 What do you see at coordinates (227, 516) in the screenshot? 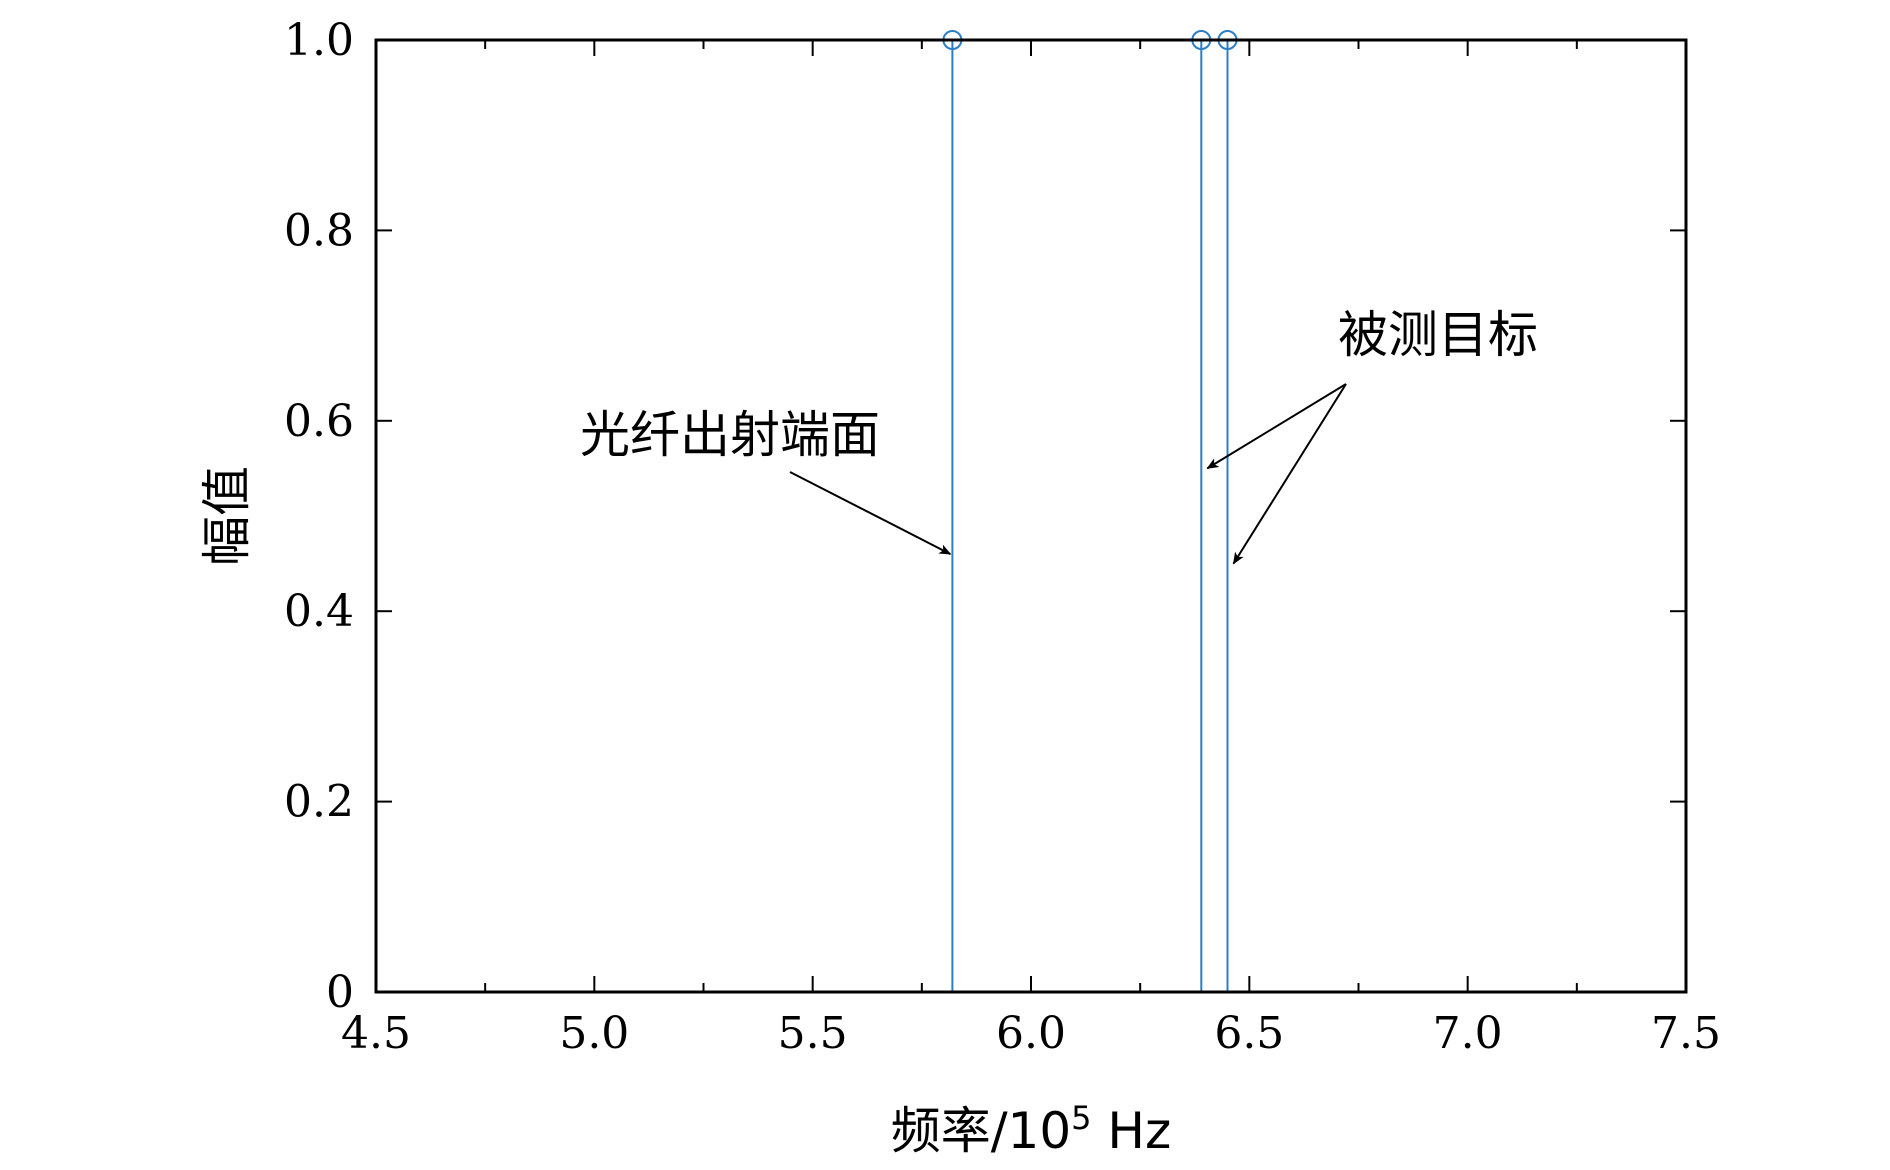
I see `y-axis-label: 幅值` at bounding box center [227, 516].